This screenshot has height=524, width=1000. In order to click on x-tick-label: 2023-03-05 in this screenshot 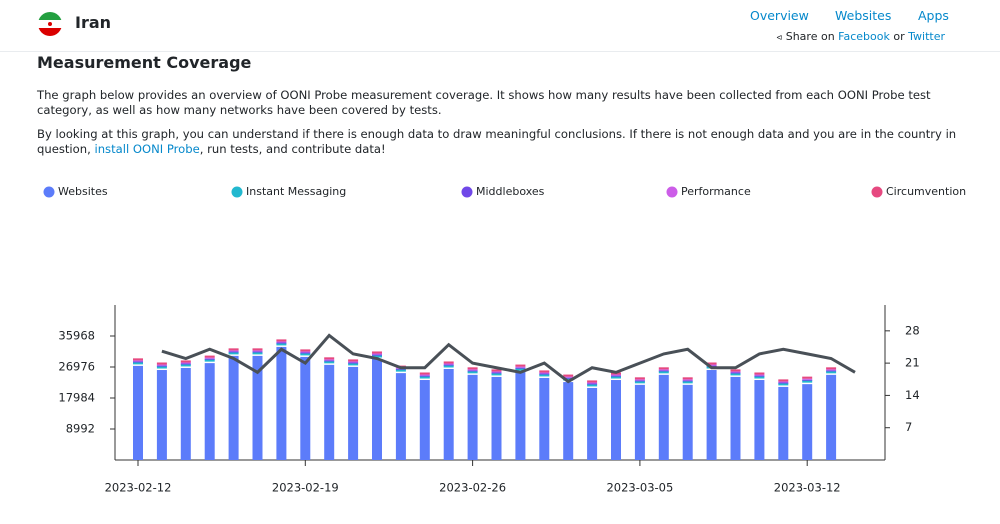, I will do `click(639, 488)`.